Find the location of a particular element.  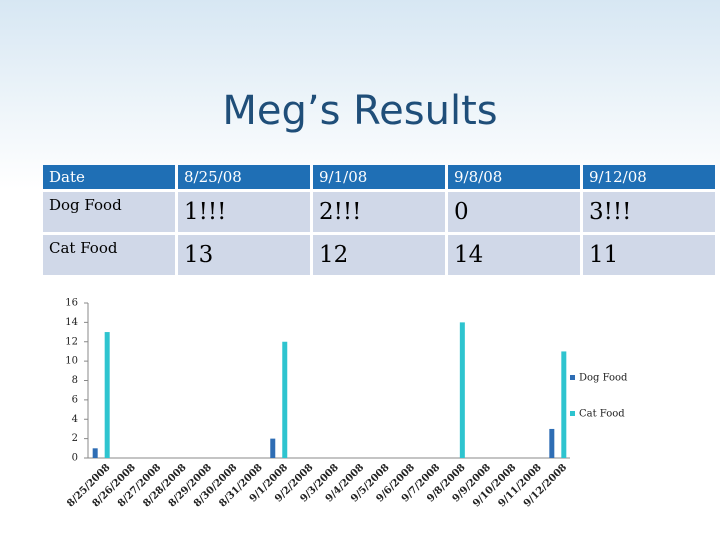

cell: 12 is located at coordinates (379, 255).